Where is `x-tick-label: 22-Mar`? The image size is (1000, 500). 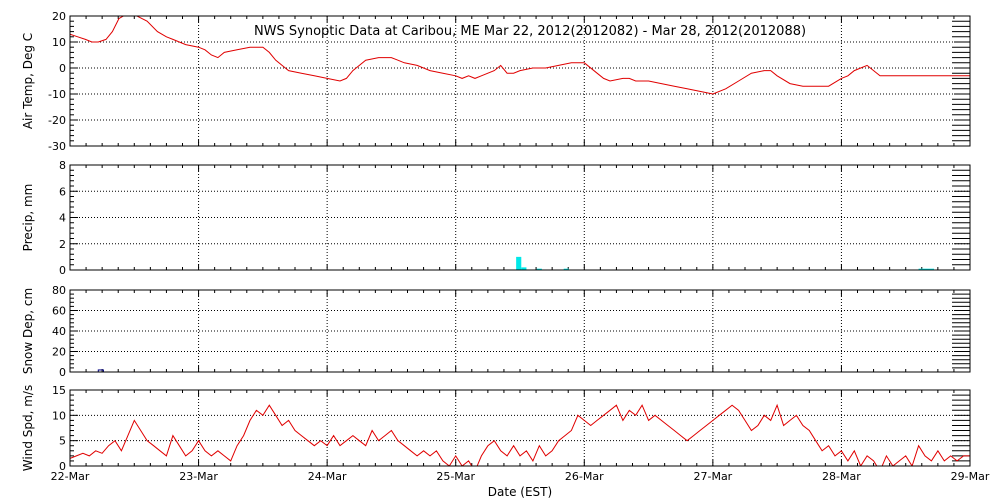
x-tick-label: 22-Mar is located at coordinates (70, 476).